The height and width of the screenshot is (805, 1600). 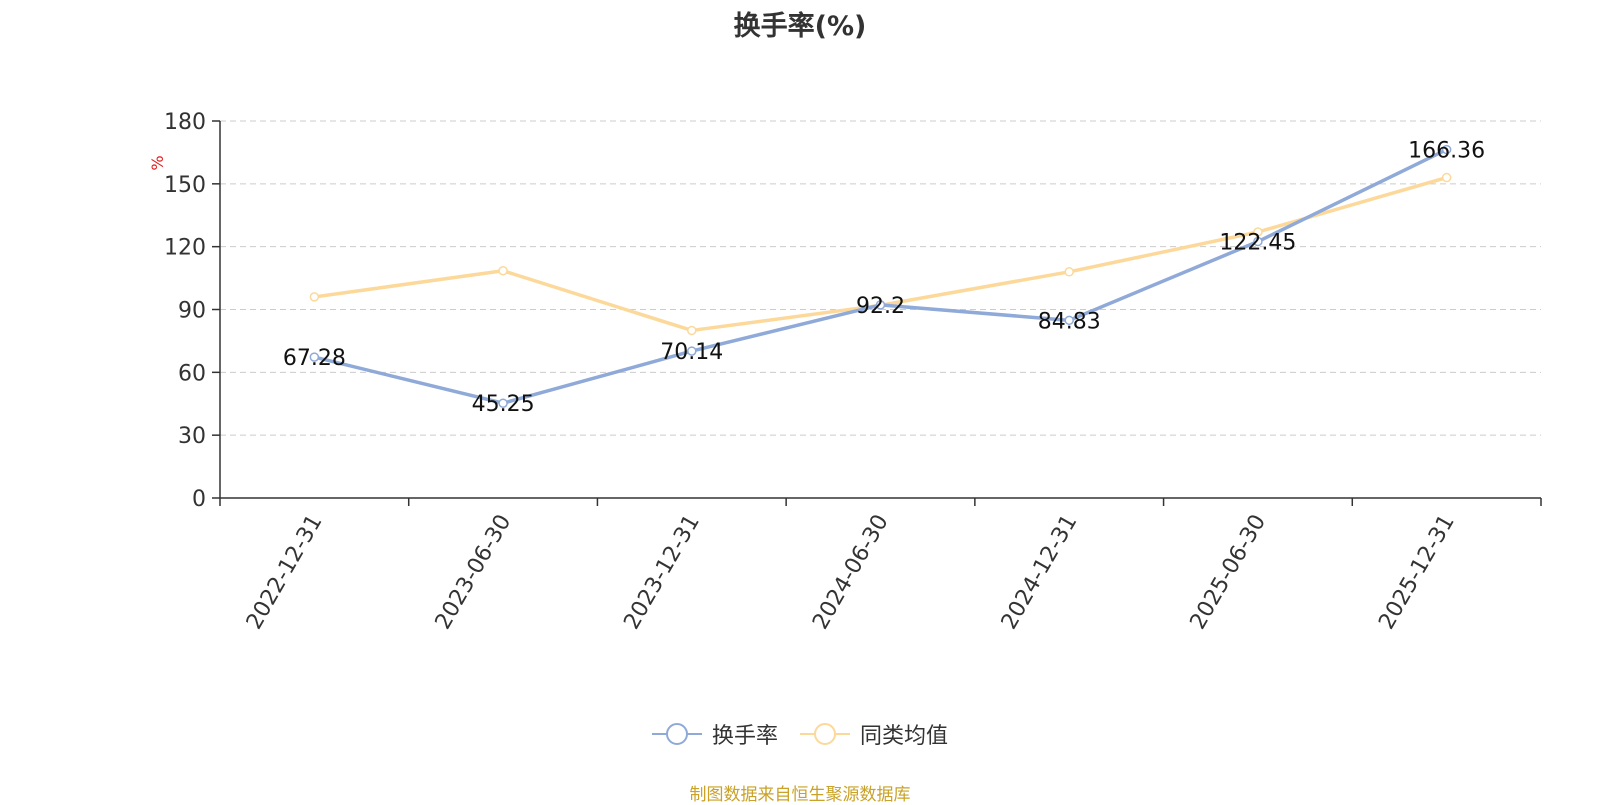 I want to click on y-tick-label-90: 90, so click(x=192, y=311).